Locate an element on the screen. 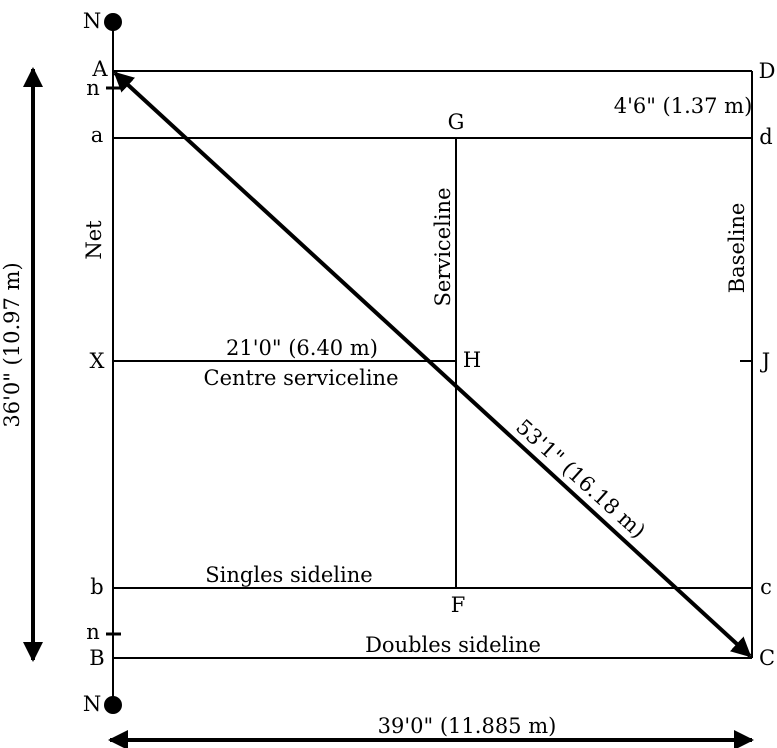  point-h-label: H is located at coordinates (472, 360).